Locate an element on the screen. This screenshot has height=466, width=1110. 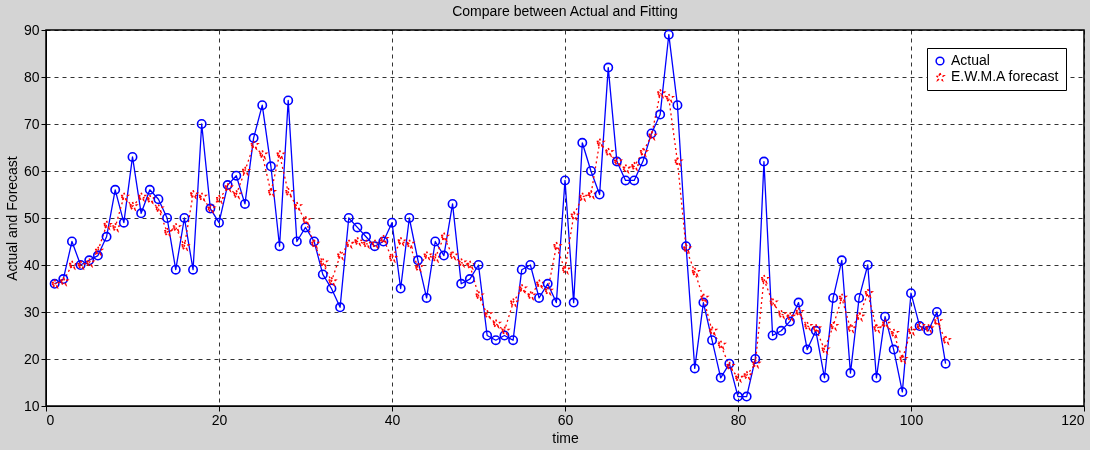
x-tick-label: 100 is located at coordinates (911, 419).